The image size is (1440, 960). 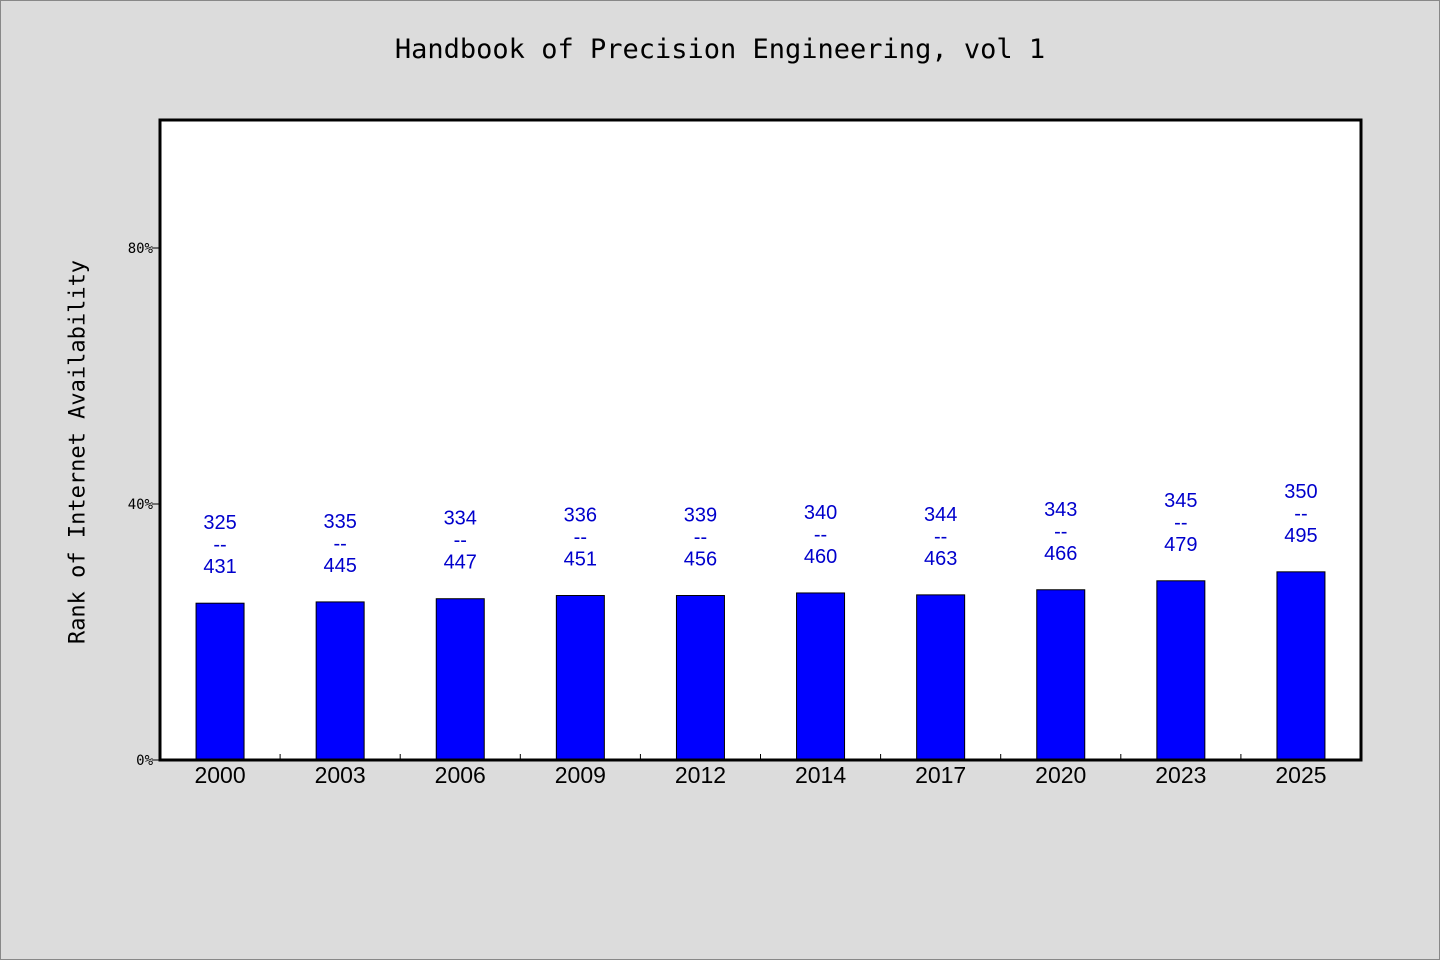 I want to click on y-tick-label: 80%, so click(x=141, y=249).